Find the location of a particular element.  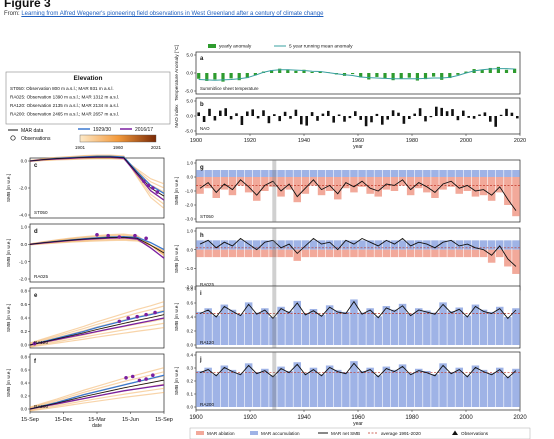

panel-letter: d is located at coordinates (36, 232).